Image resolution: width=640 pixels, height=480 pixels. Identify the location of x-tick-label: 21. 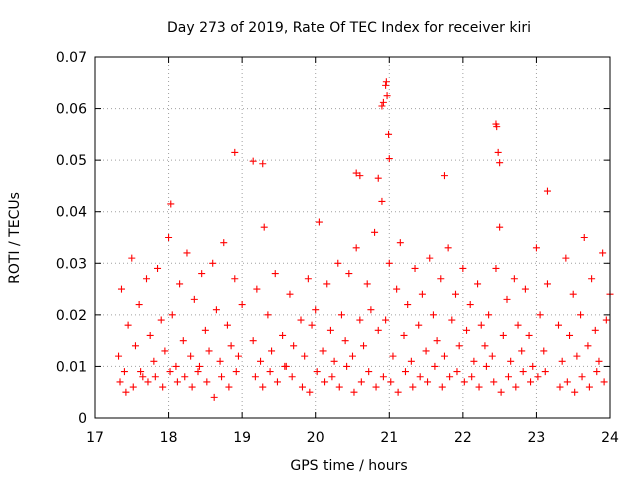
(389, 438).